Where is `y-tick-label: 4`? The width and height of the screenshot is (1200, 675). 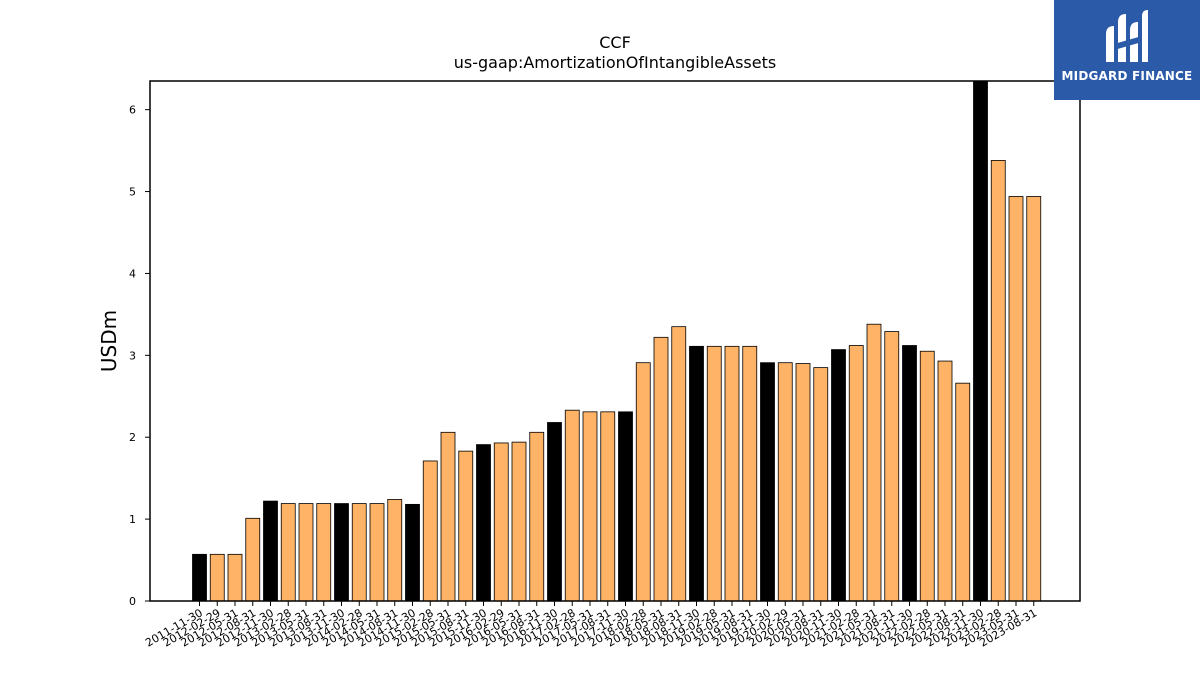 y-tick-label: 4 is located at coordinates (132, 273).